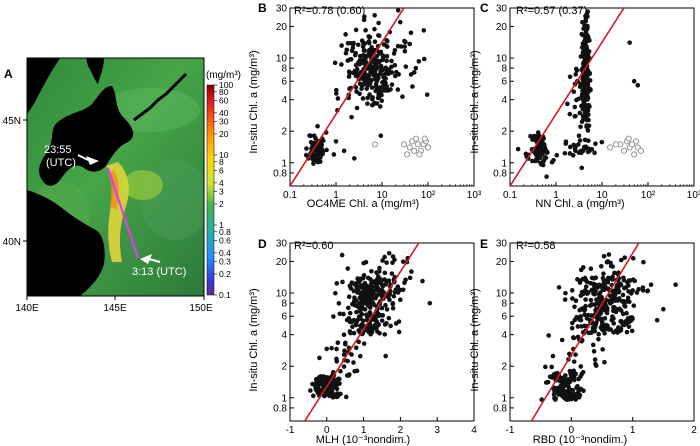 The height and width of the screenshot is (446, 700). I want to click on plot-frame, so click(382, 332).